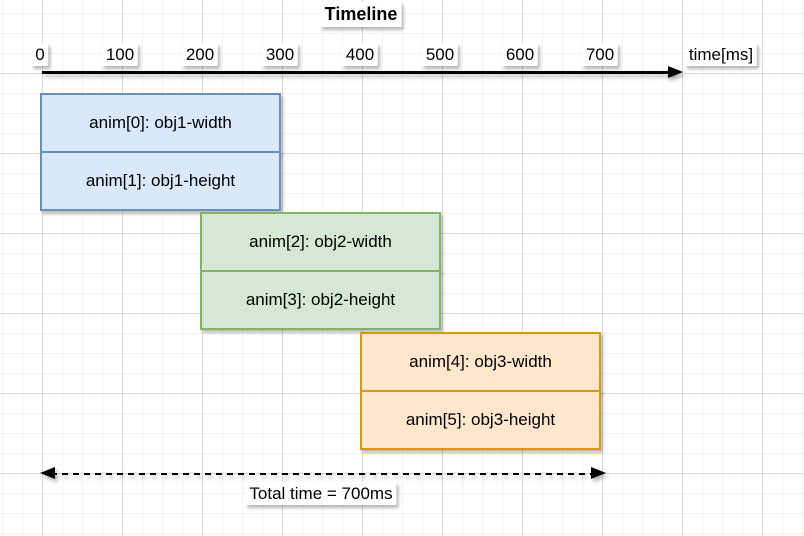  I want to click on axis-tick-label: 200, so click(200, 55).